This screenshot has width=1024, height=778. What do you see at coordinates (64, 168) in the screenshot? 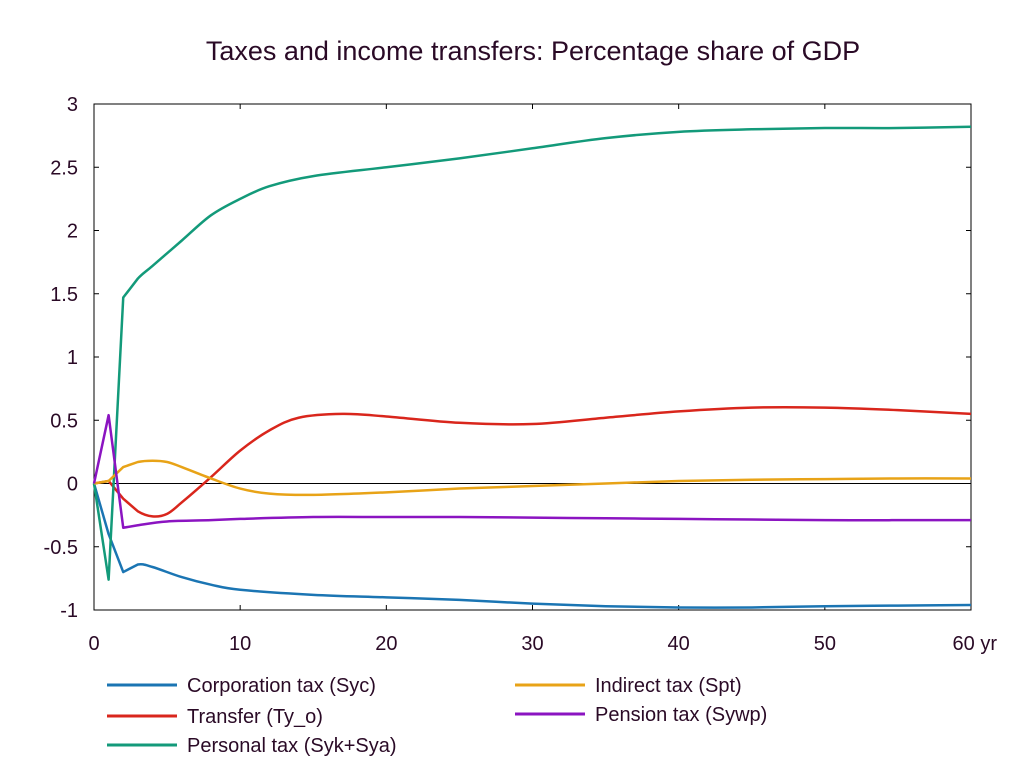
I see `y-tick-label: 2.5` at bounding box center [64, 168].